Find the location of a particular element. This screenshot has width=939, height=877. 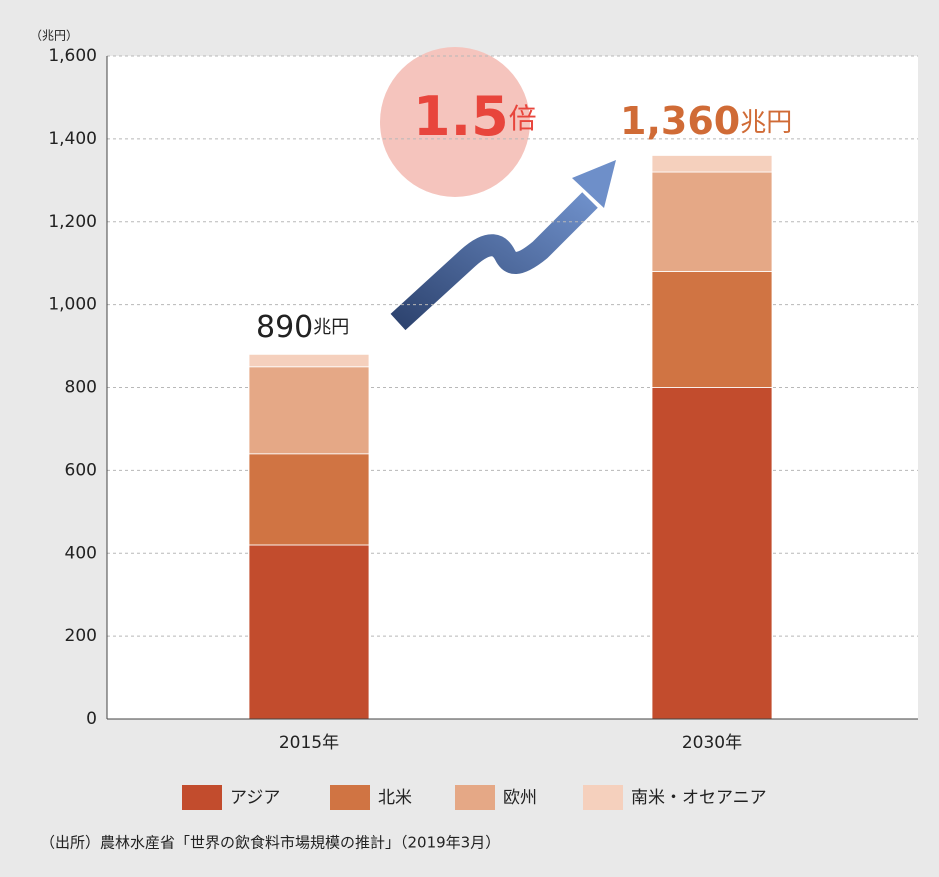

y-tick-label: 0 is located at coordinates (91, 719).